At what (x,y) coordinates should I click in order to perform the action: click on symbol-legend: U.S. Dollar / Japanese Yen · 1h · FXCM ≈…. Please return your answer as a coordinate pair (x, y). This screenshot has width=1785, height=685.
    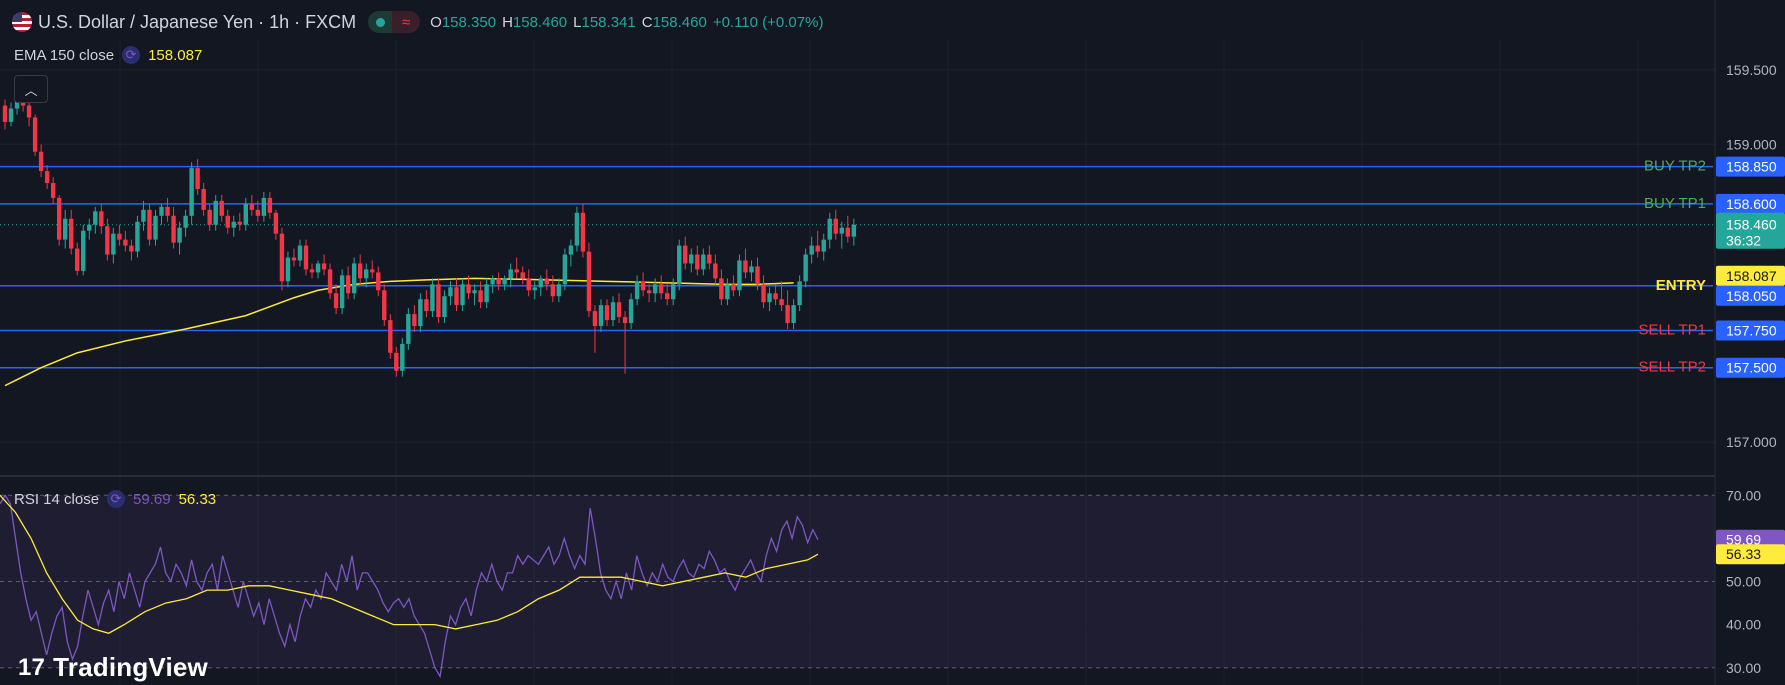
    Looking at the image, I should click on (417, 22).